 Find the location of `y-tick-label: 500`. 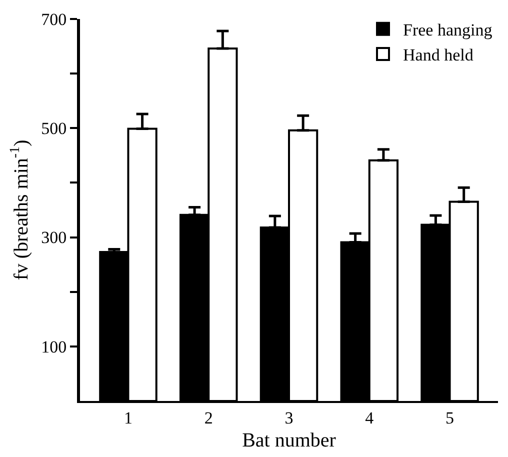

y-tick-label: 500 is located at coordinates (54, 128).